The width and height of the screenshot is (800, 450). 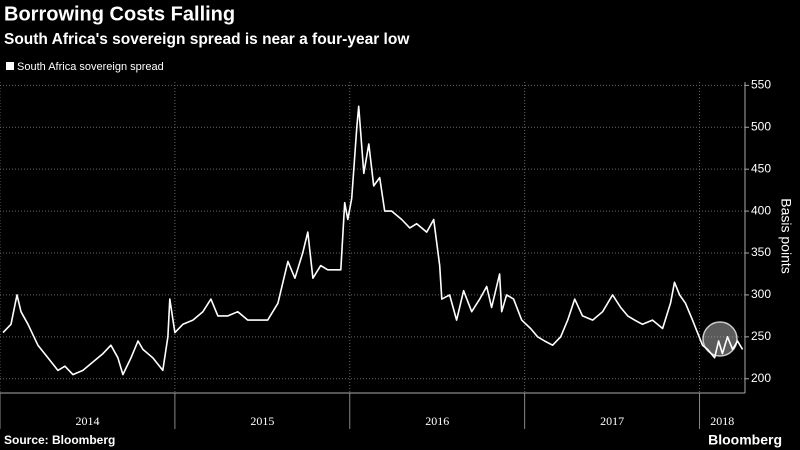 I want to click on y-tick-label: 400, so click(x=761, y=210).